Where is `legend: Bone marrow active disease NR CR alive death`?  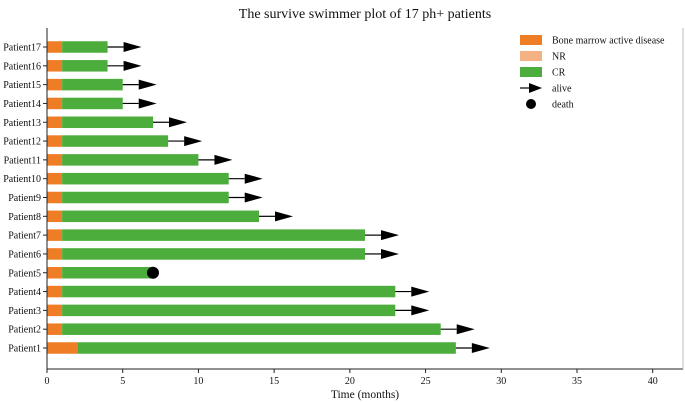 legend: Bone marrow active disease NR CR alive death is located at coordinates (592, 73).